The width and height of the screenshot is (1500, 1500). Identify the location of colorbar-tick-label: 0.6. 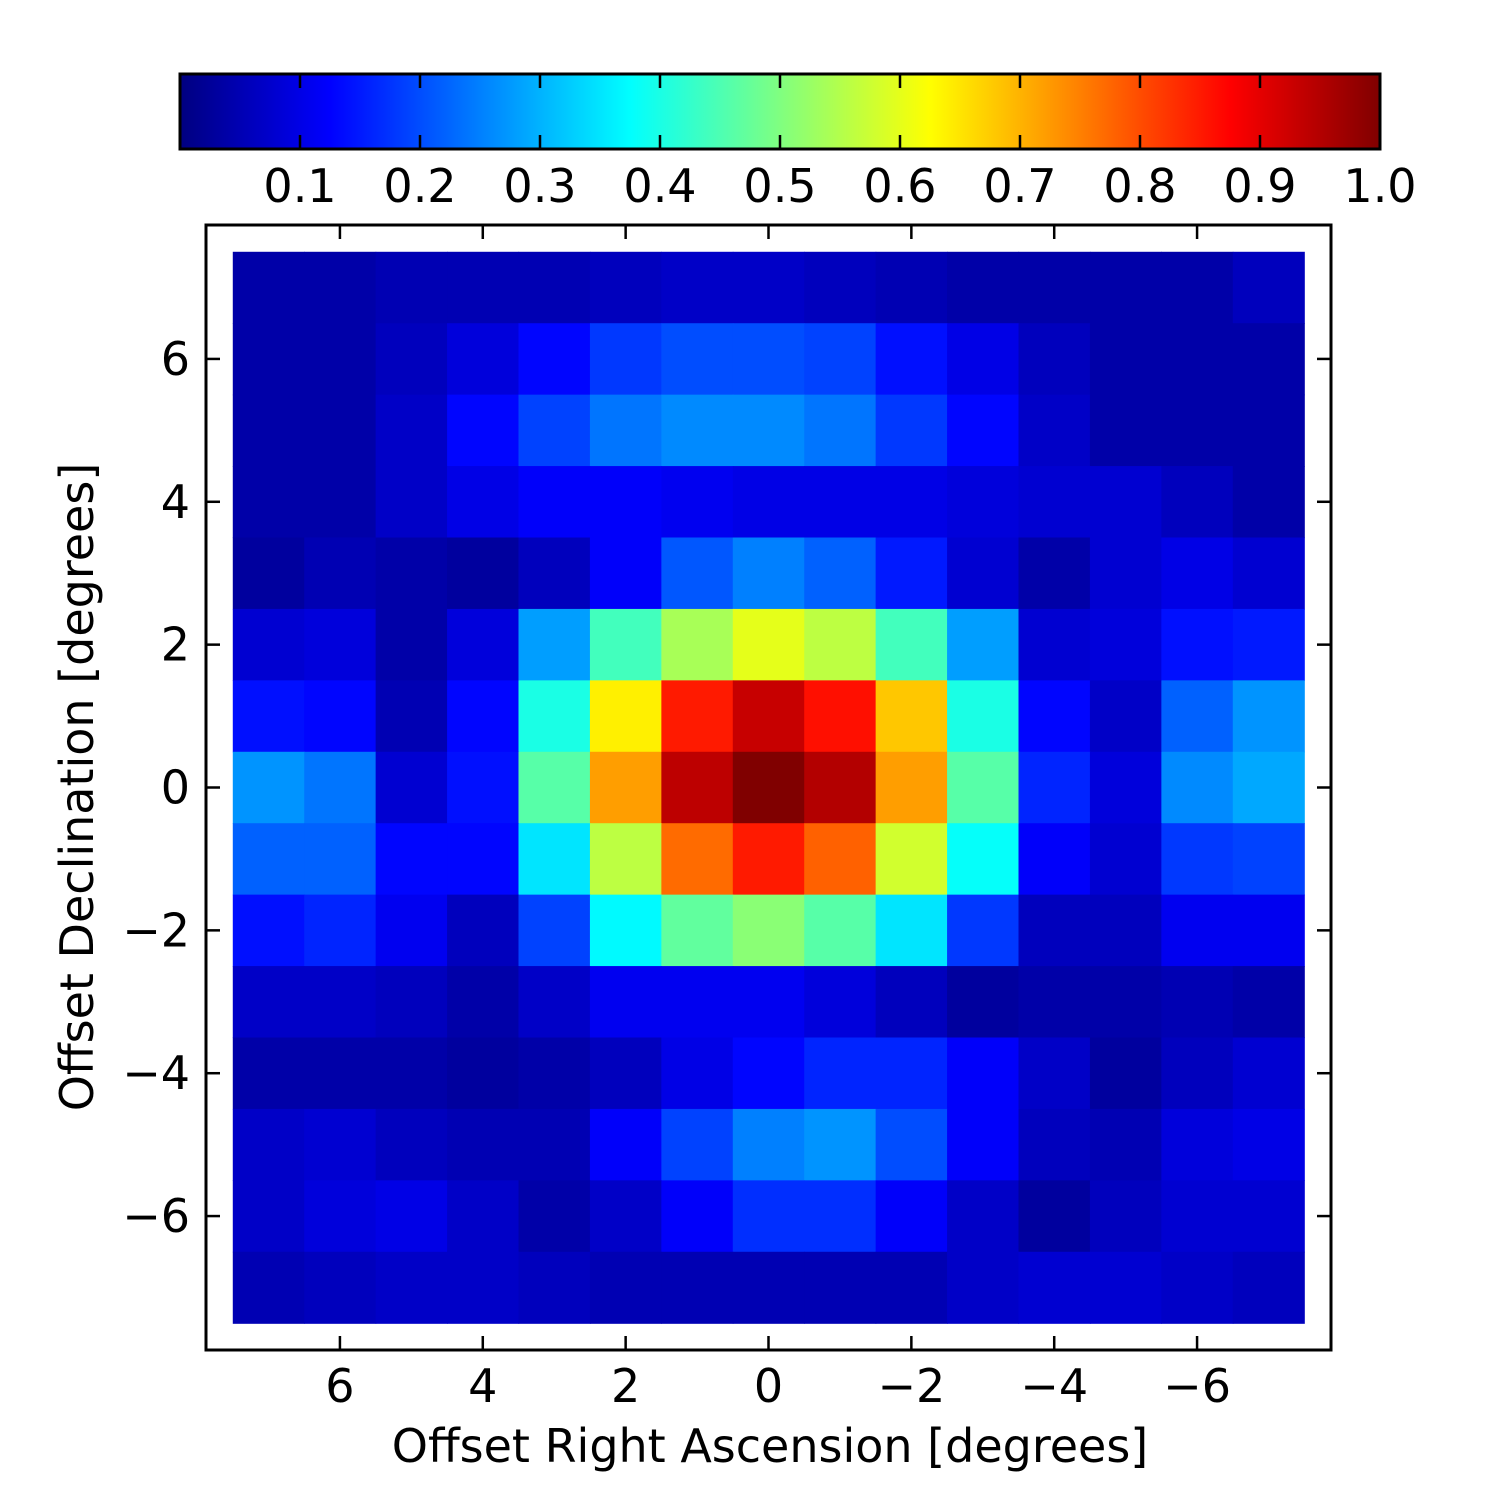
(899, 186).